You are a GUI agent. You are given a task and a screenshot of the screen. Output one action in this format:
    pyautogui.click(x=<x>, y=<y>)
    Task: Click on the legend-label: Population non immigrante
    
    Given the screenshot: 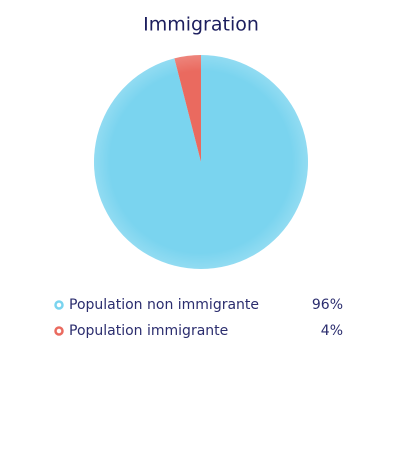 What is the action you would take?
    pyautogui.click(x=164, y=305)
    